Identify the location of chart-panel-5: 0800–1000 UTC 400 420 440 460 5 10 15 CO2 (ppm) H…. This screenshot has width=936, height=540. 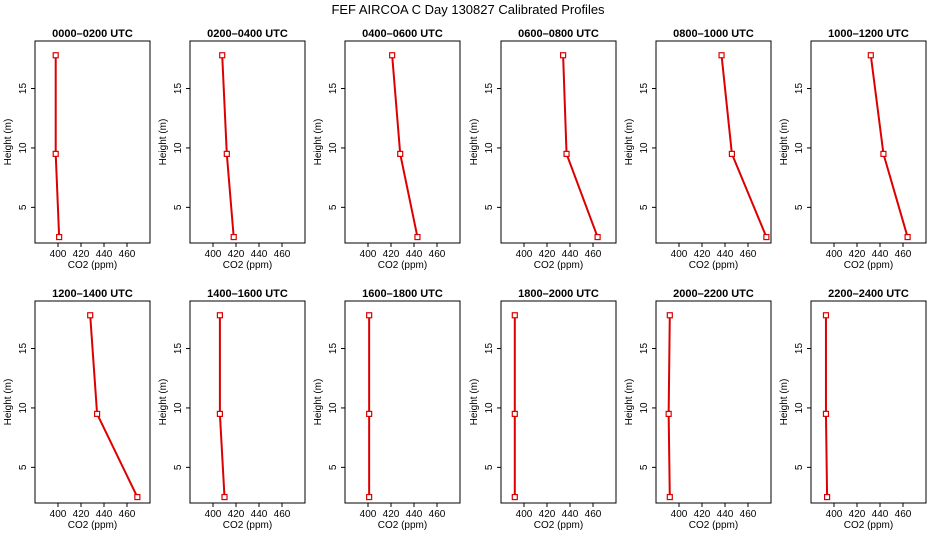
(698, 149).